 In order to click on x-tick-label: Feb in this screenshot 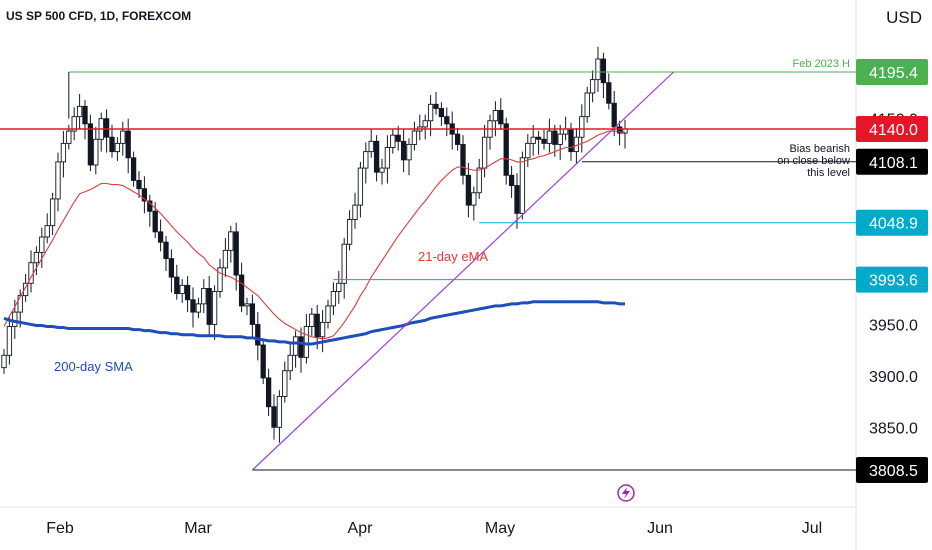, I will do `click(60, 528)`.